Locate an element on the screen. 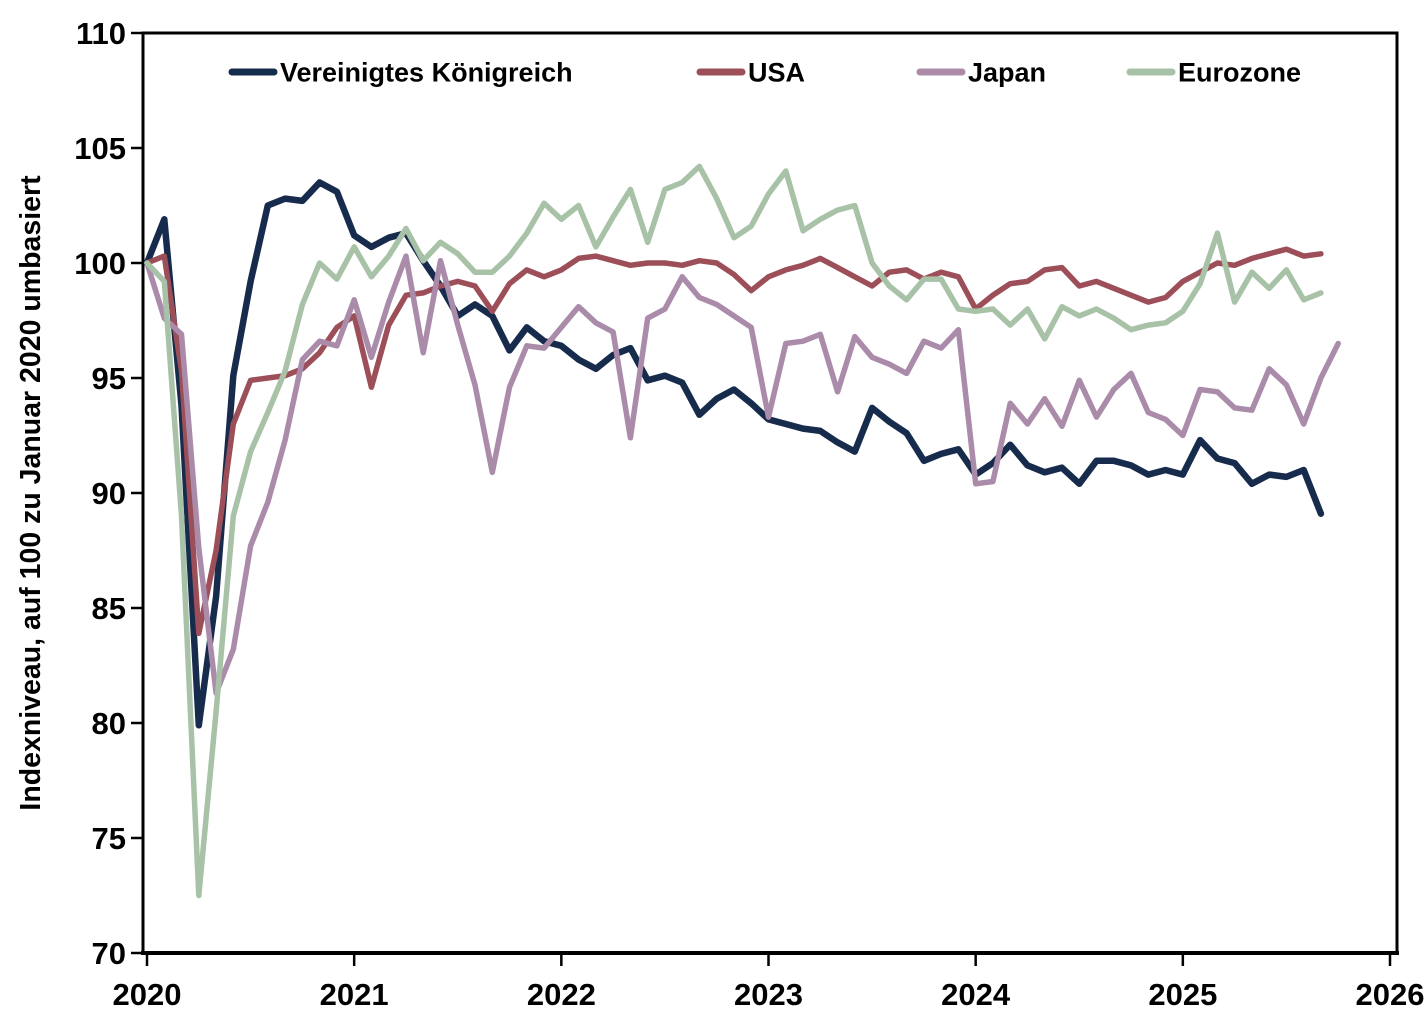  y-tick-label: 105 is located at coordinates (100, 148).